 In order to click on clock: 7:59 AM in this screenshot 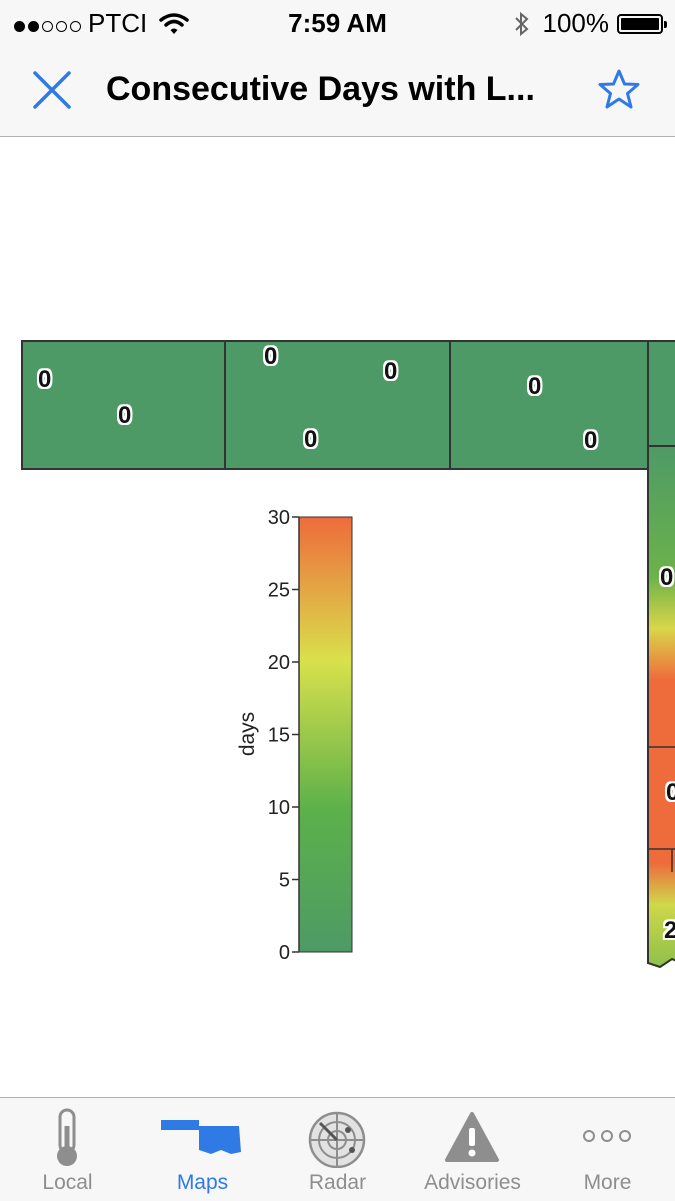, I will do `click(337, 23)`.